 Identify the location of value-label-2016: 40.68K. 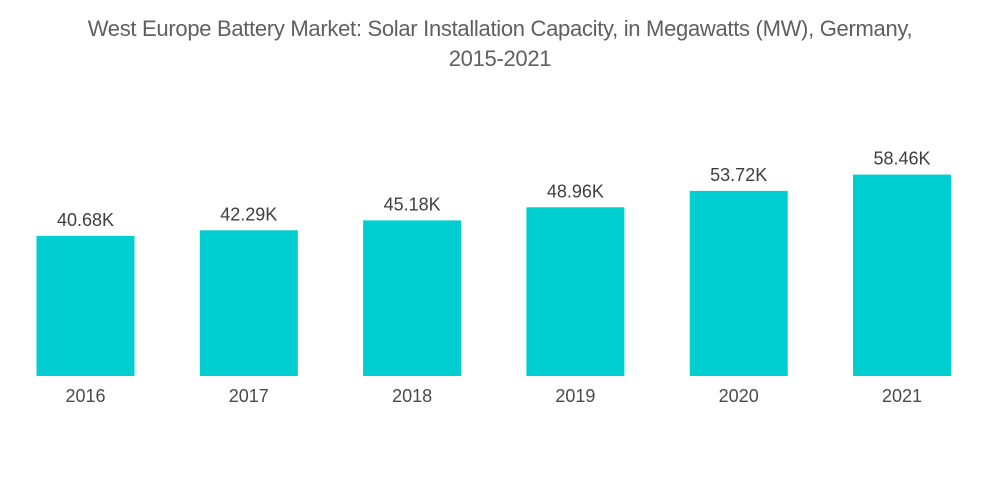
(85, 220).